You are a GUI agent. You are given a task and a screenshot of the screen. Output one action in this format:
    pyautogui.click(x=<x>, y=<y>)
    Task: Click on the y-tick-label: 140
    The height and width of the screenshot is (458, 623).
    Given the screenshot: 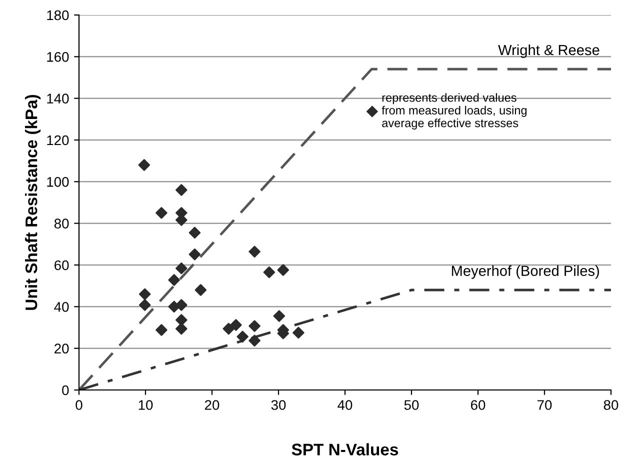 What is the action you would take?
    pyautogui.click(x=58, y=99)
    